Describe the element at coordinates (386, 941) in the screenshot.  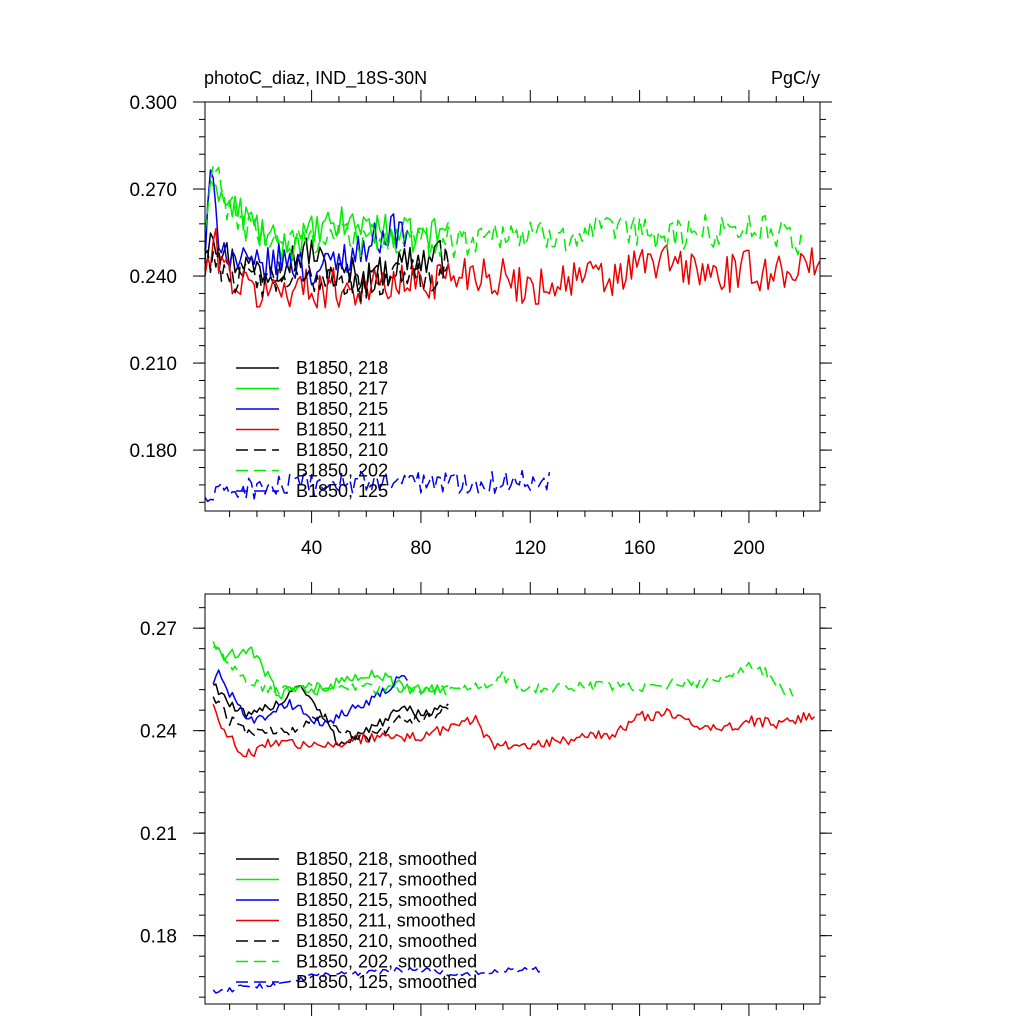
I see `legend-label-5: B1850, 210, smoothed` at that location.